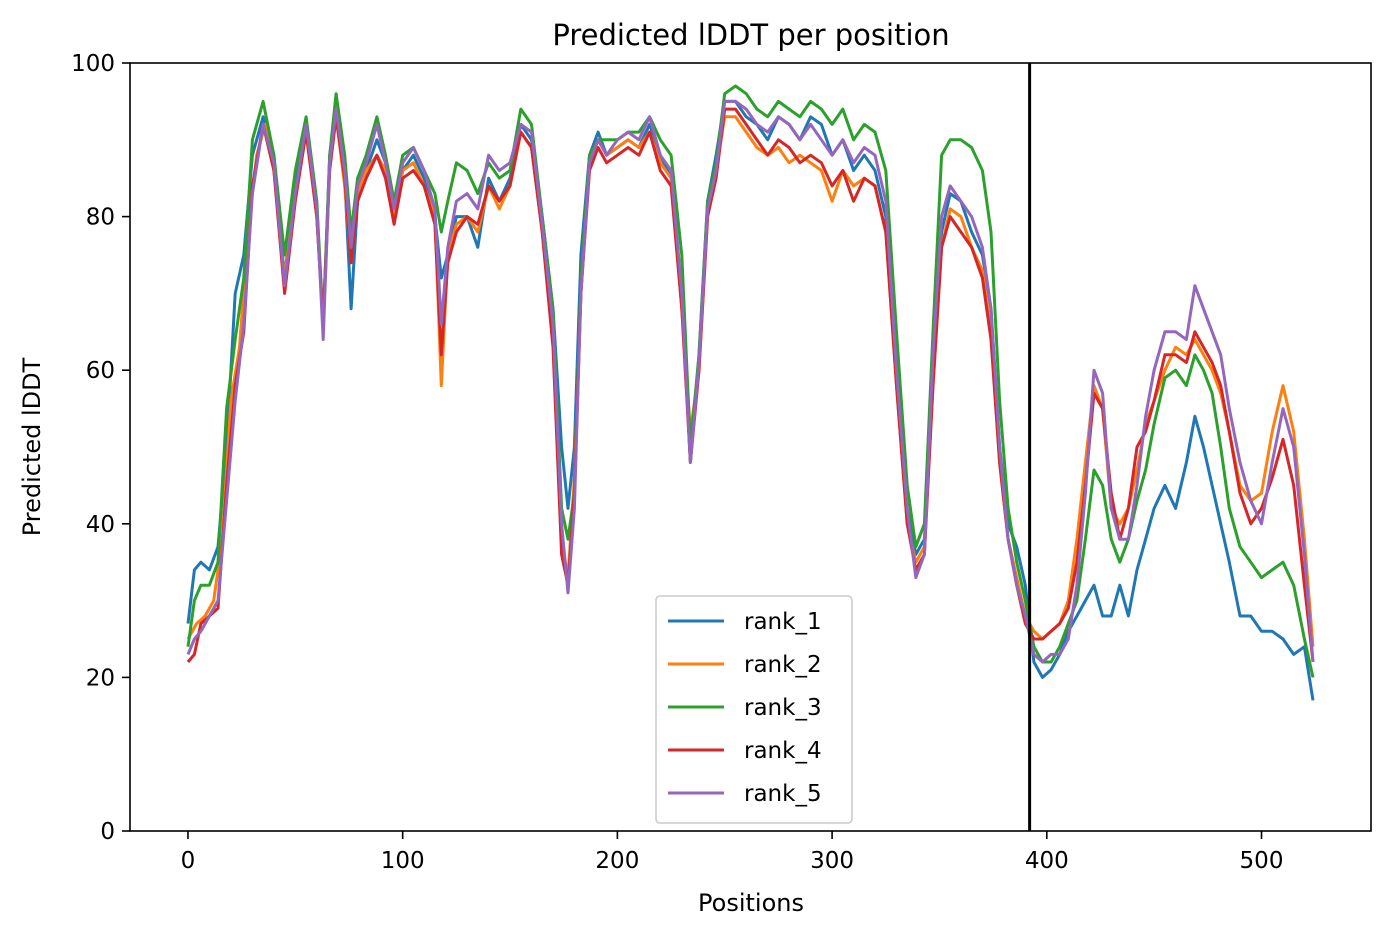 This screenshot has height=939, width=1391. What do you see at coordinates (783, 794) in the screenshot?
I see `legend-label: rank_5` at bounding box center [783, 794].